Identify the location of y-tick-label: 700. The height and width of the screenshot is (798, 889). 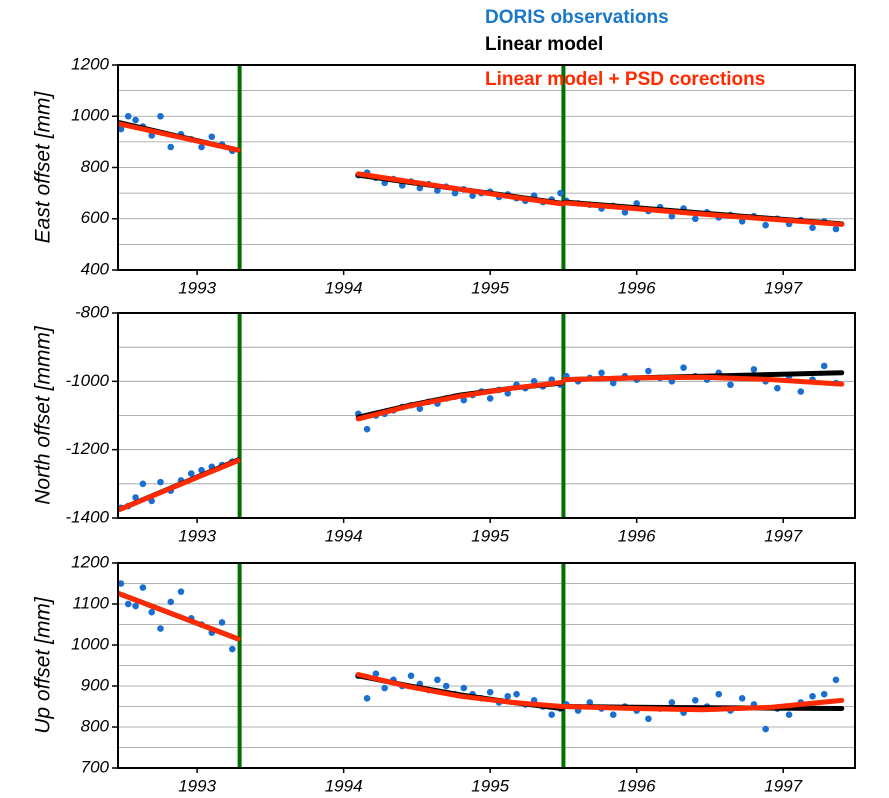
(95, 766).